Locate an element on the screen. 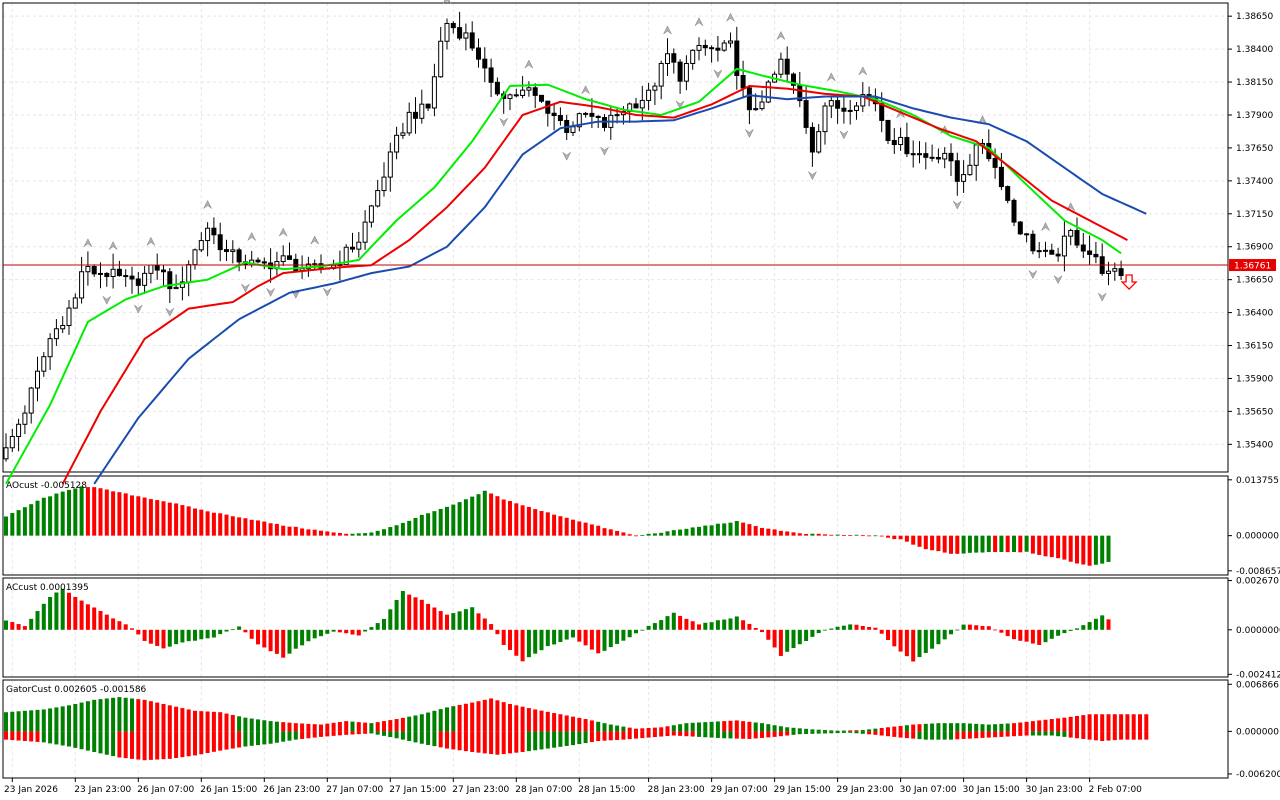 This screenshot has height=800, width=1280. pane-frame-gator is located at coordinates (615, 729).